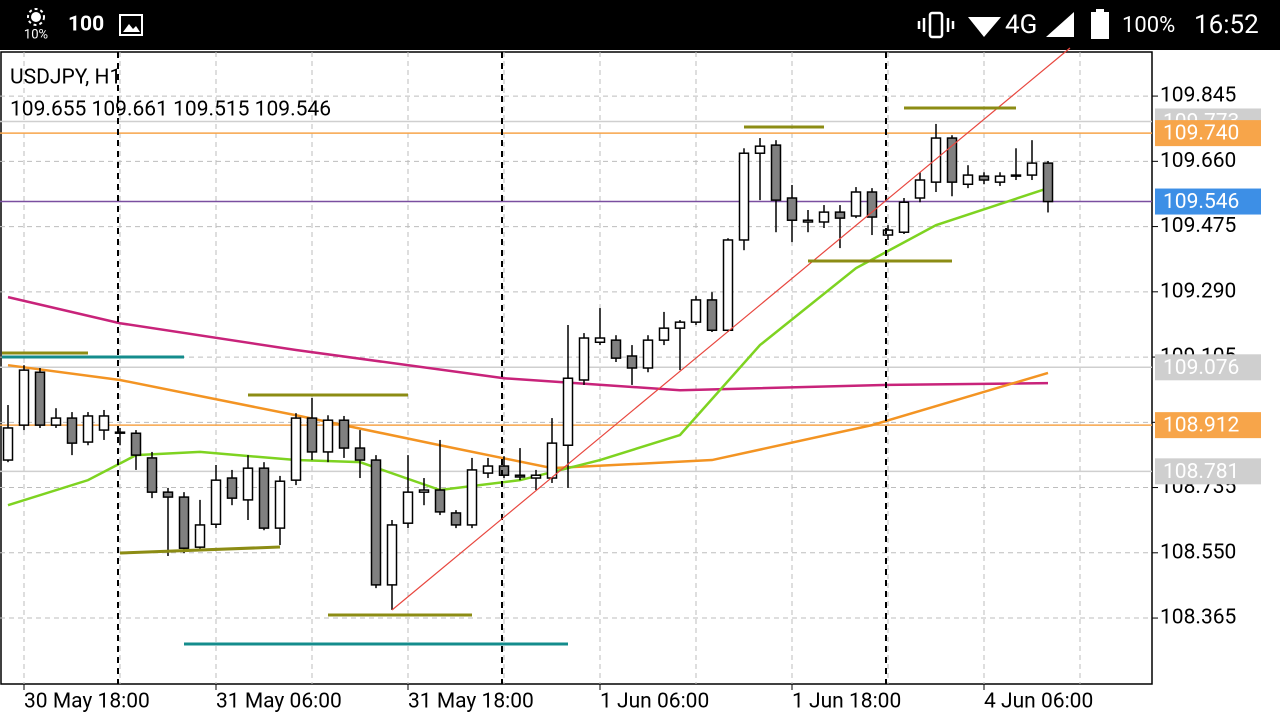  I want to click on x-tick-label: 31 May 06:00, so click(279, 702).